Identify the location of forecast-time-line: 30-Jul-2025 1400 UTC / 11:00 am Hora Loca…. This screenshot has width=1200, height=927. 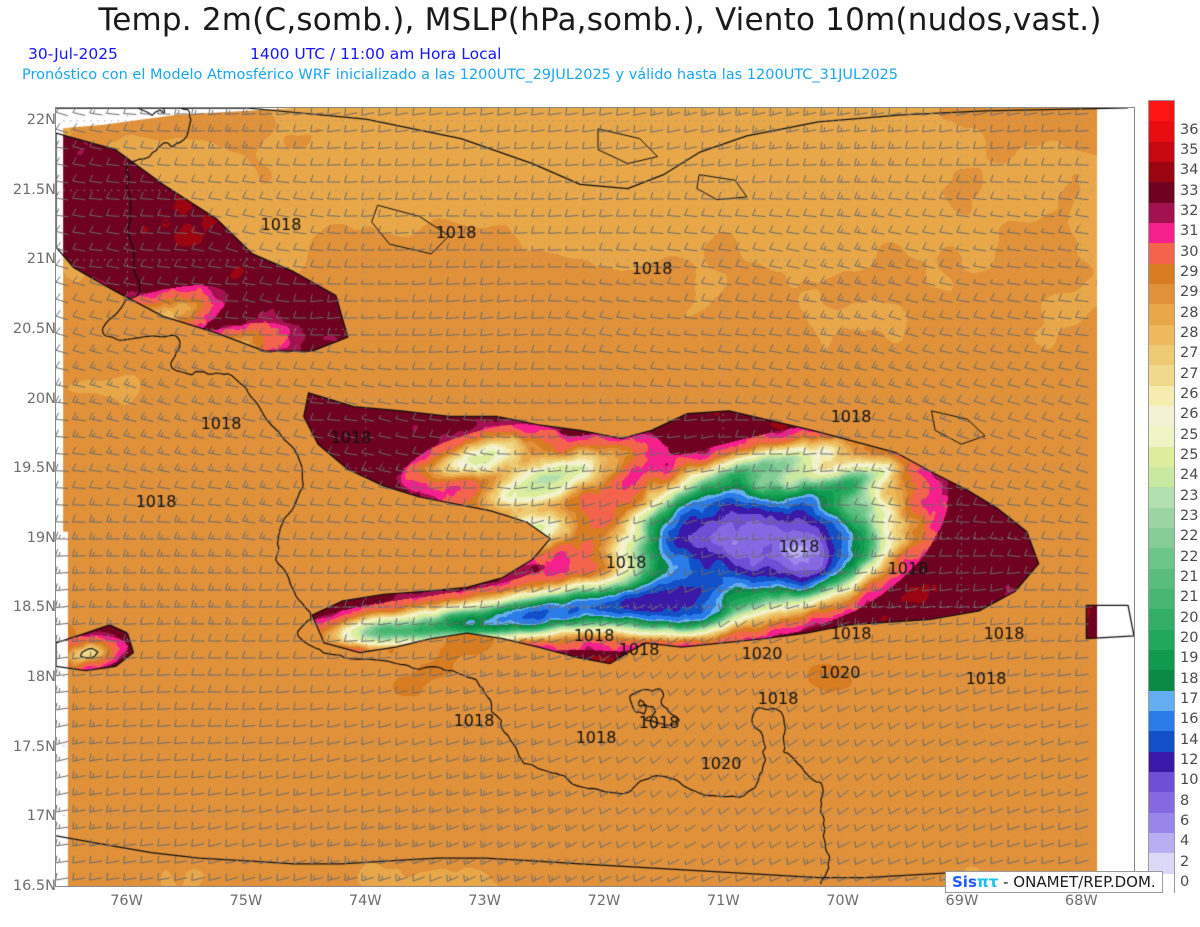
(603, 54).